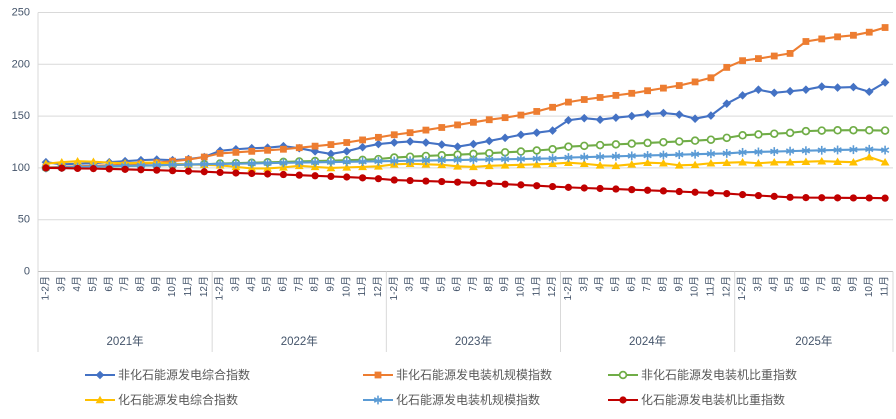 The width and height of the screenshot is (896, 419). I want to click on legend-item-0: 非化石能源发电综合指数, so click(224, 375).